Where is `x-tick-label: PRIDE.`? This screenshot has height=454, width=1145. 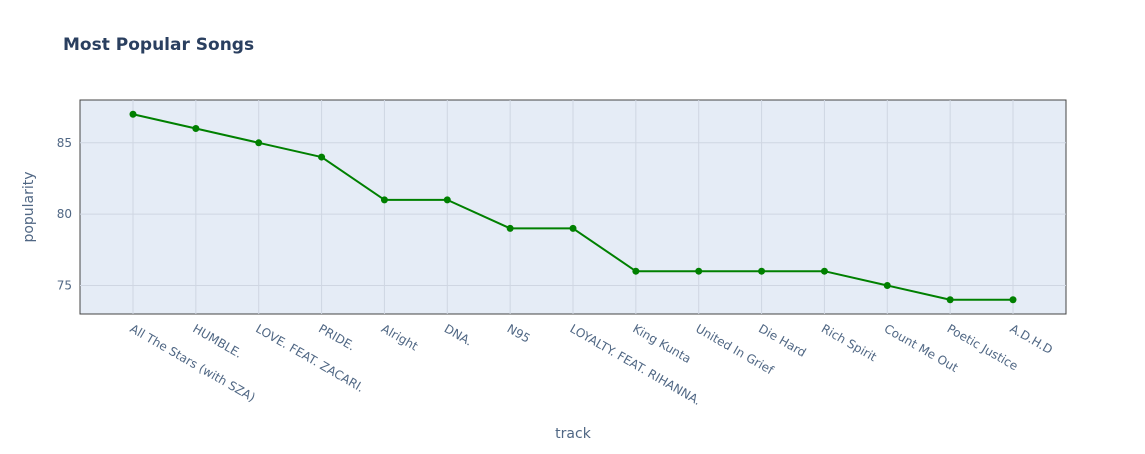 x-tick-label: PRIDE. is located at coordinates (336, 337).